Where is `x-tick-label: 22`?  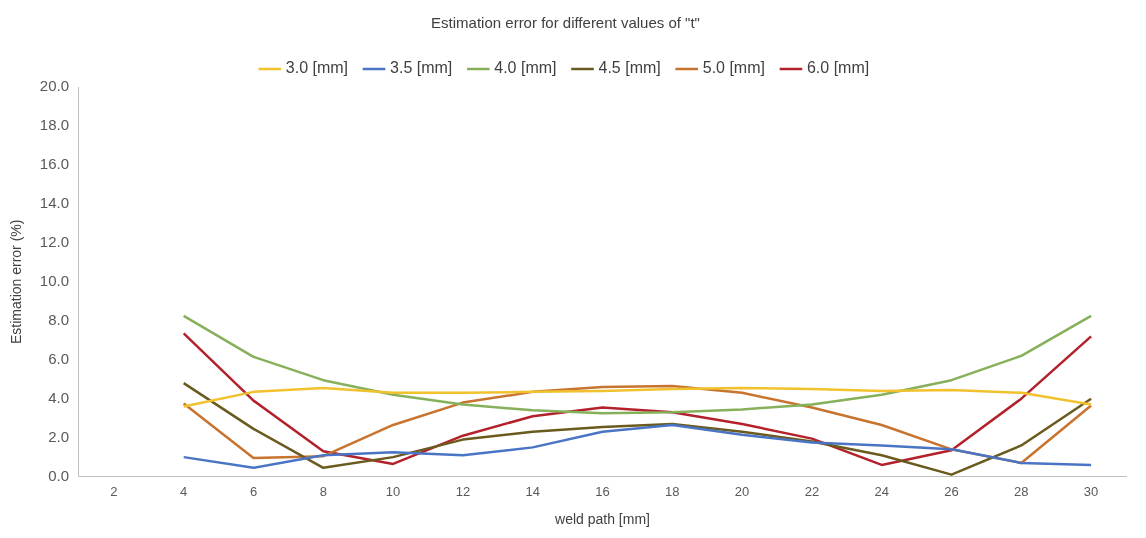
x-tick-label: 22 is located at coordinates (812, 491).